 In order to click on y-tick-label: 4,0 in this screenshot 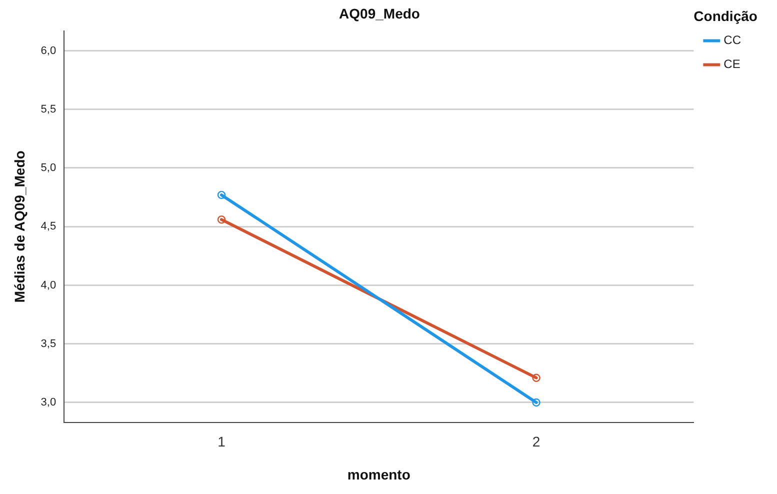, I will do `click(48, 285)`.